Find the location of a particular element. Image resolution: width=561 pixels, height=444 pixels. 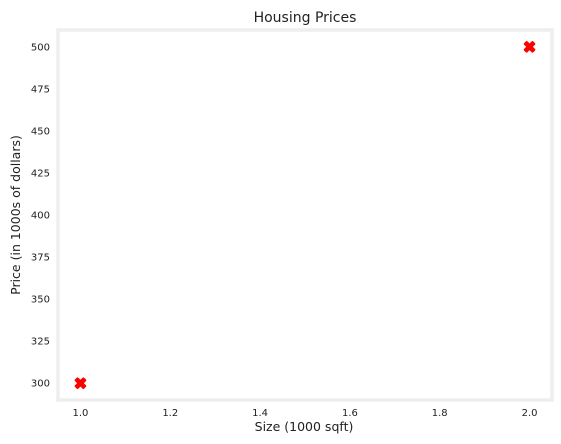

x-axis-ticks: 1.0 1.2 1.4 1.6 1.8 2.0 is located at coordinates (305, 413).